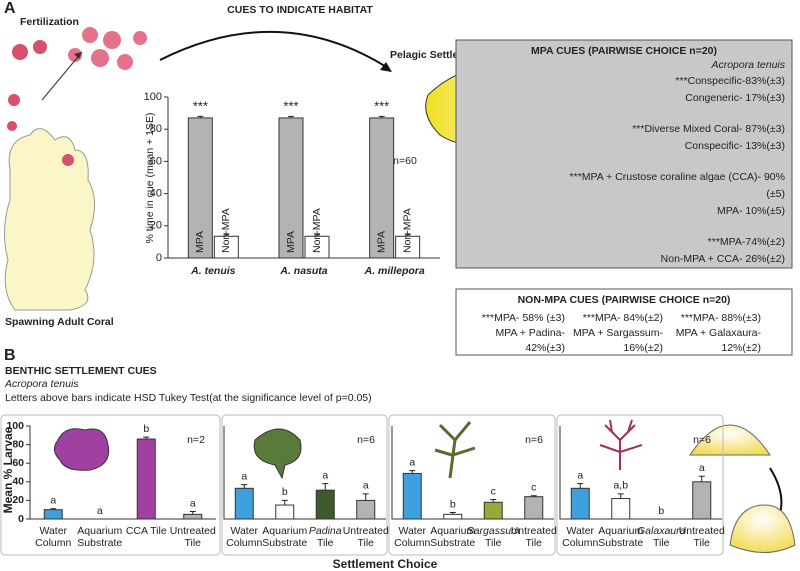 Image resolution: width=800 pixels, height=571 pixels. Describe the element at coordinates (300, 10) in the screenshot. I see `header: CUES TO INDICATE HABITAT` at that location.